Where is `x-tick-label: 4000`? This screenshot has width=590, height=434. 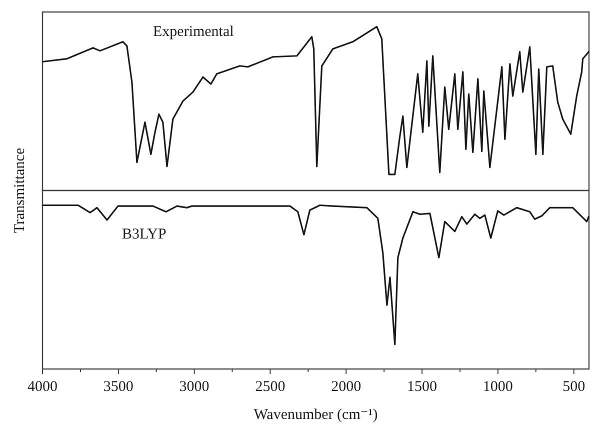 x-tick-label: 4000 is located at coordinates (43, 387).